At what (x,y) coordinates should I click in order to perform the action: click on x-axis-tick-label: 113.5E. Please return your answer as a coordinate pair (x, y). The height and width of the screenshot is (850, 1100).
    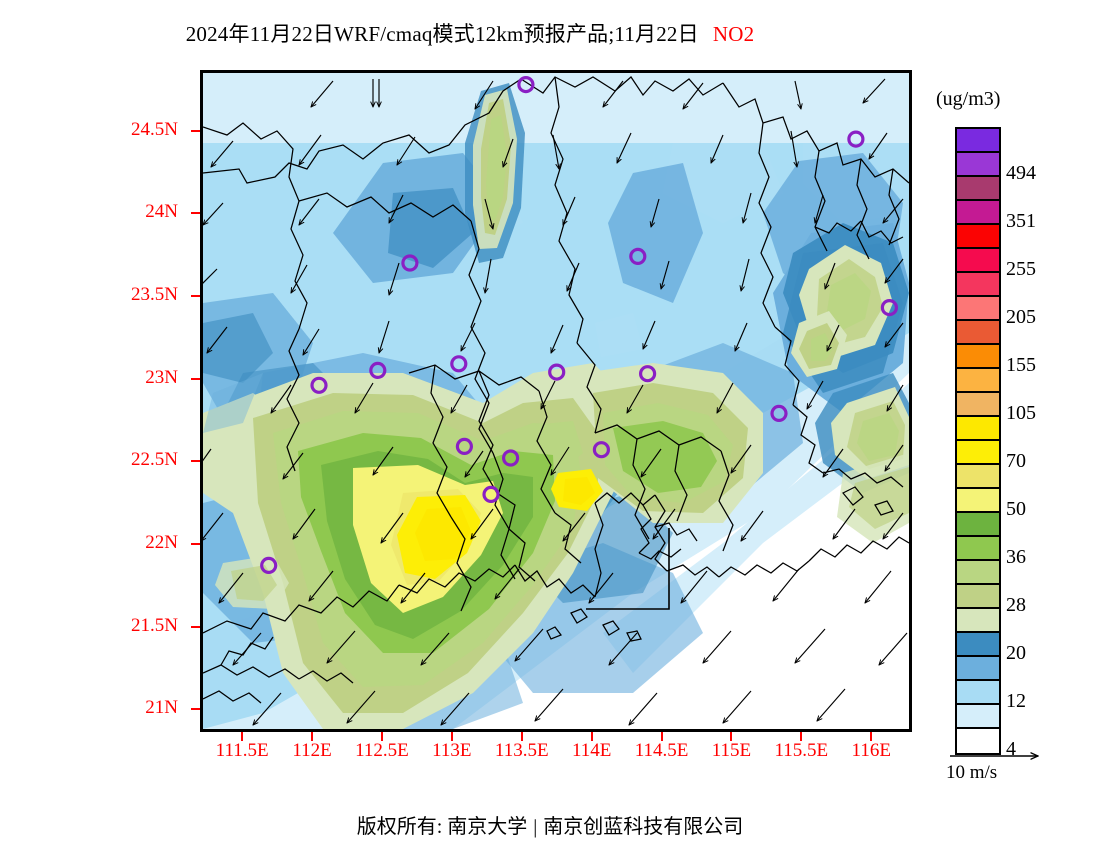
    Looking at the image, I should click on (521, 750).